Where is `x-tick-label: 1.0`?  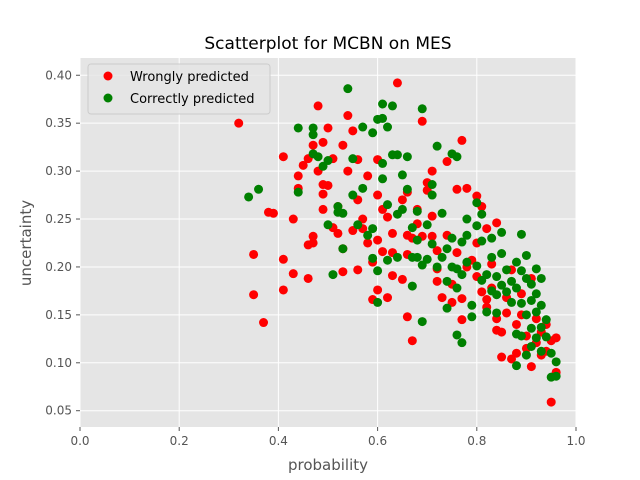
x-tick-label: 1.0 is located at coordinates (575, 441).